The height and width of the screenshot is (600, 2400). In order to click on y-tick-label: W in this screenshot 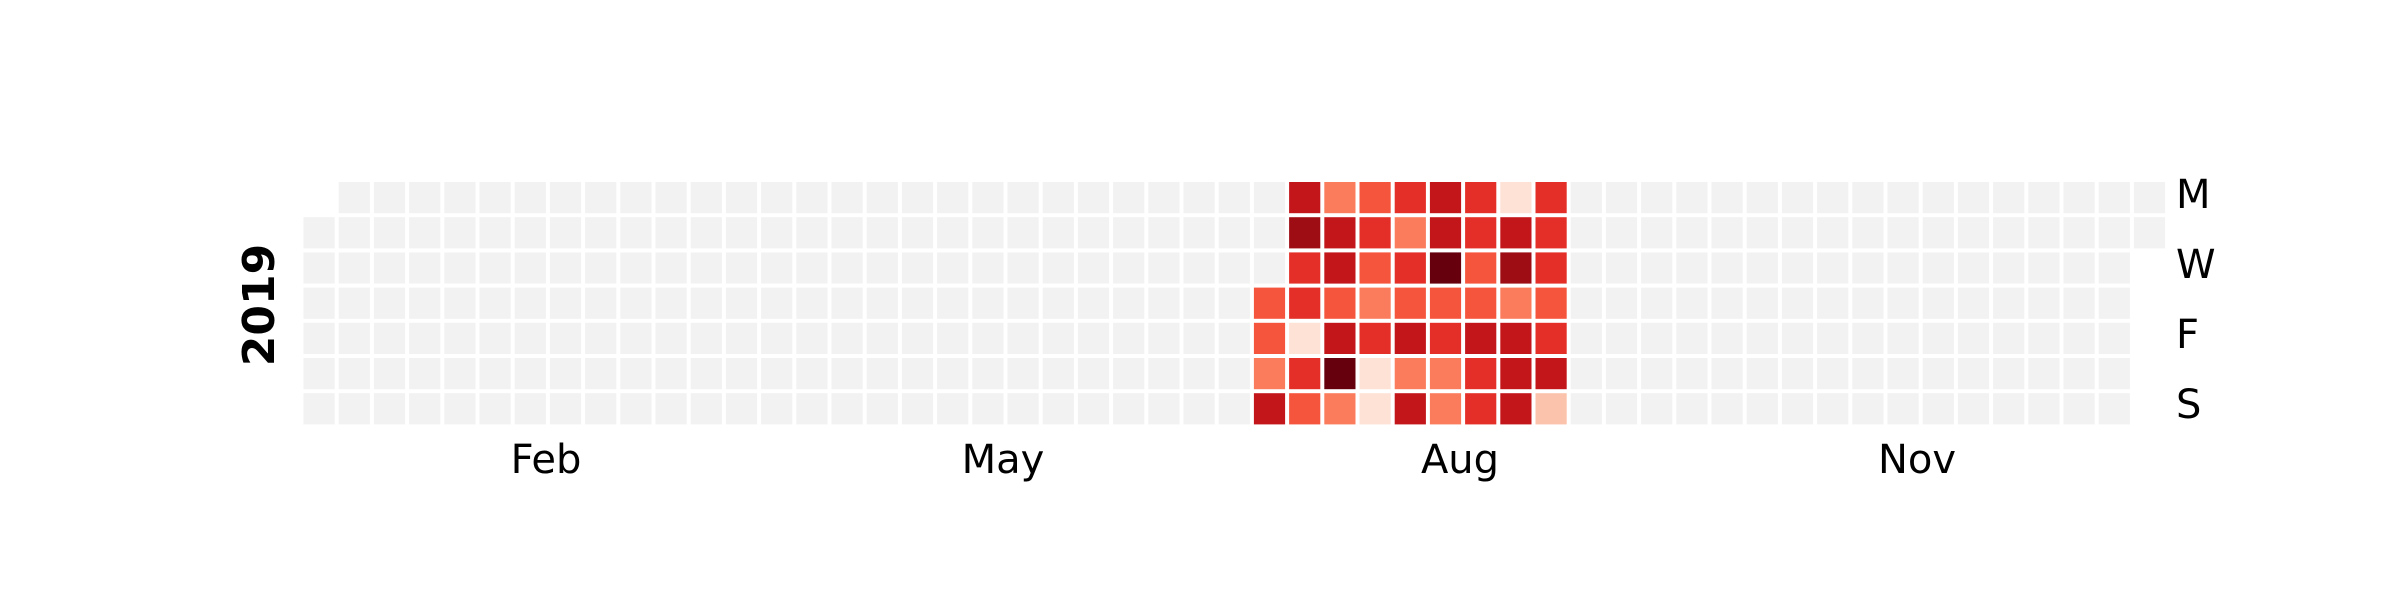, I will do `click(2196, 265)`.